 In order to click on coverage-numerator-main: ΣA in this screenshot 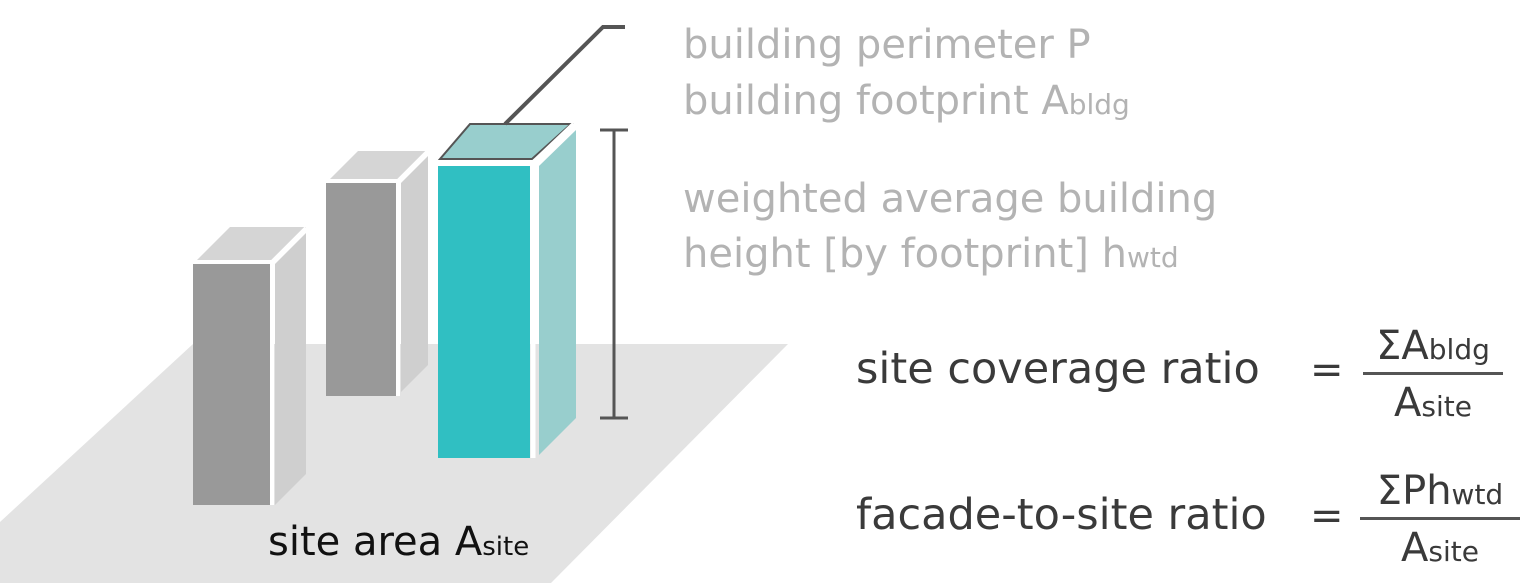, I will do `click(1402, 346)`.